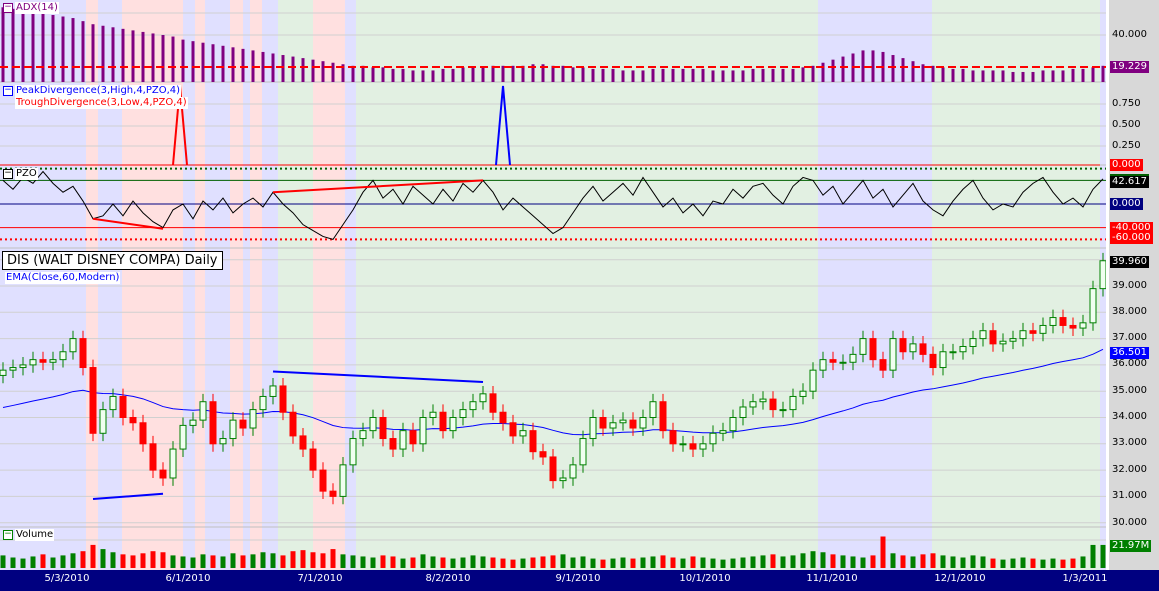  Describe the element at coordinates (1129, 469) in the screenshot. I see `price-tick: 32.000` at that location.